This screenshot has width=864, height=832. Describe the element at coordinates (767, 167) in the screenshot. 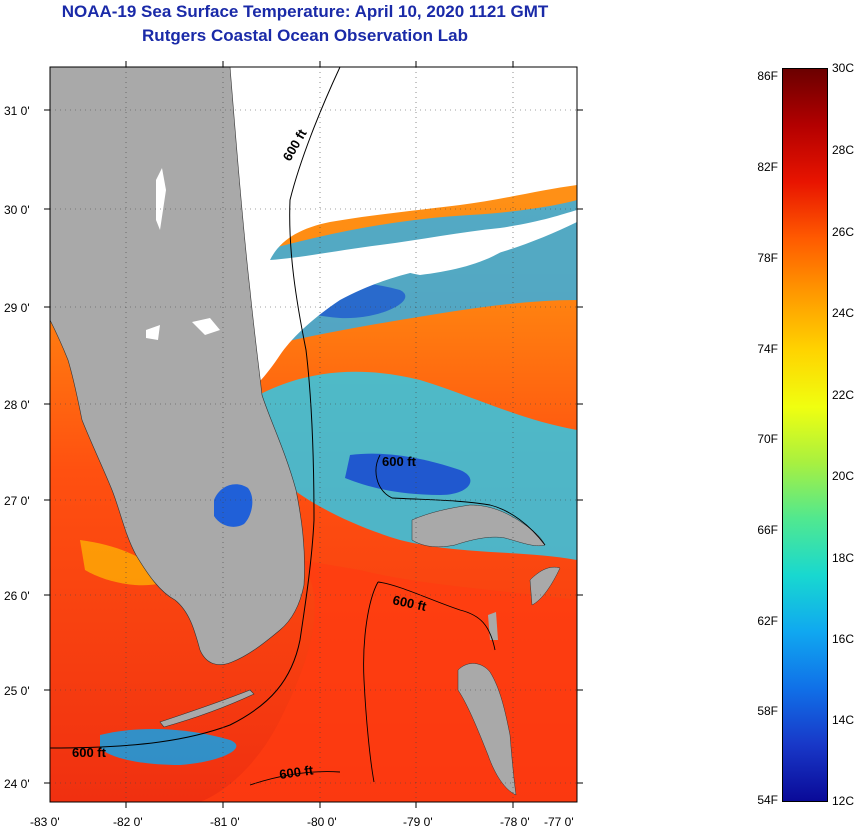

I see `colorbar-label-f: 82F` at that location.